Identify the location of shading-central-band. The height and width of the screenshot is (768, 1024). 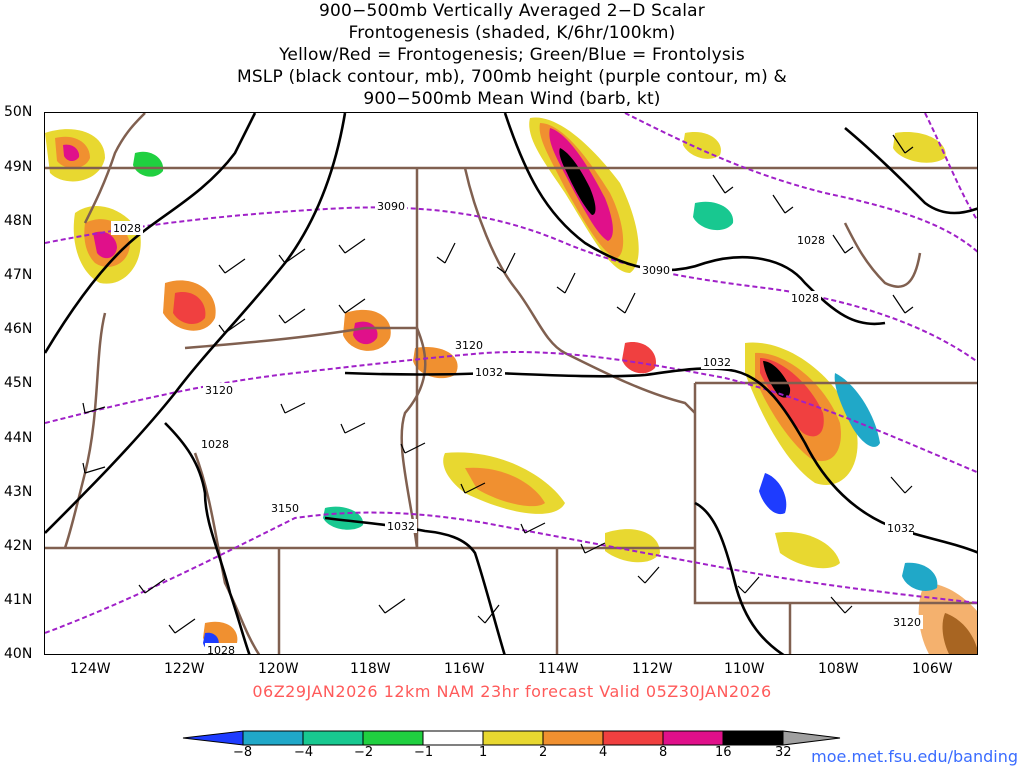
(584, 195).